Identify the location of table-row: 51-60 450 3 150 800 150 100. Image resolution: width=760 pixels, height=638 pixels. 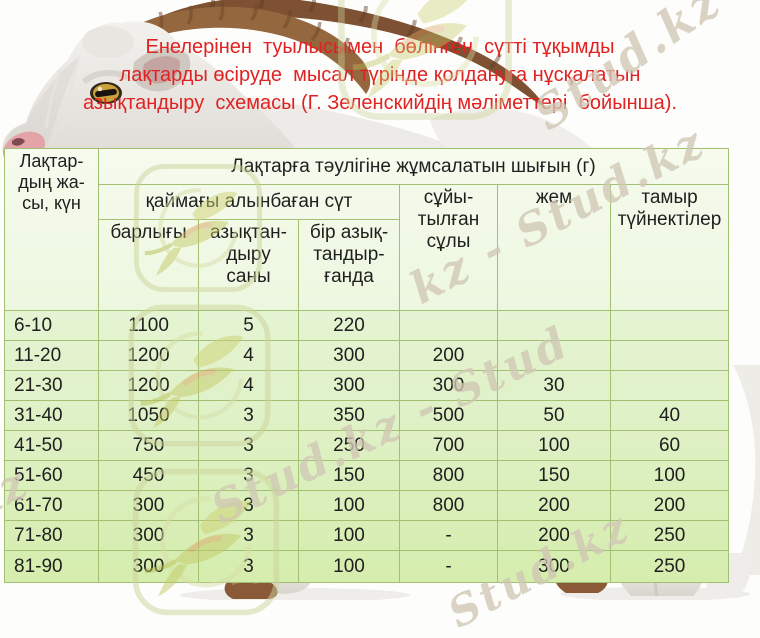
(367, 475).